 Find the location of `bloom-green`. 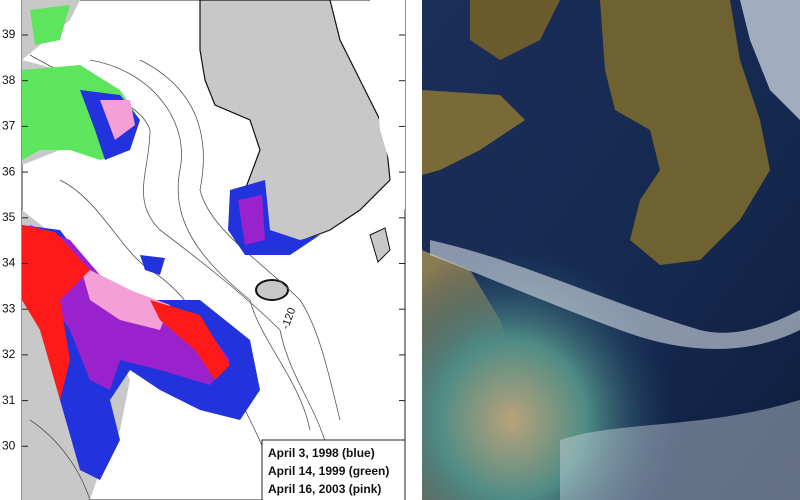

bloom-green is located at coordinates (50, 25).